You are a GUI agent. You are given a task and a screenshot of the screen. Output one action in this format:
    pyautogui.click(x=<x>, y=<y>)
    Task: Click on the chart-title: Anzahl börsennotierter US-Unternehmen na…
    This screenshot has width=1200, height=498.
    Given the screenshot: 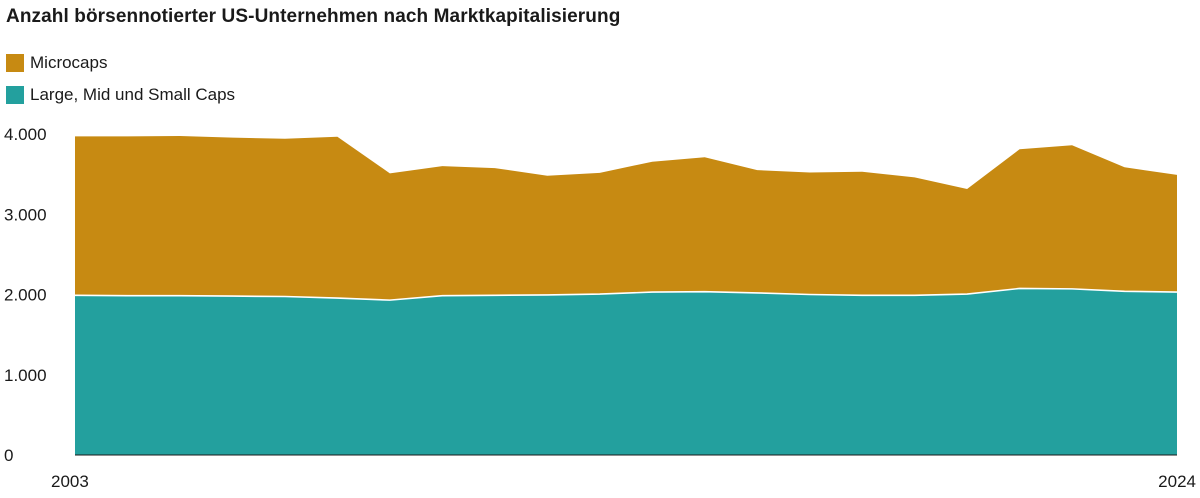 What is the action you would take?
    pyautogui.click(x=313, y=16)
    